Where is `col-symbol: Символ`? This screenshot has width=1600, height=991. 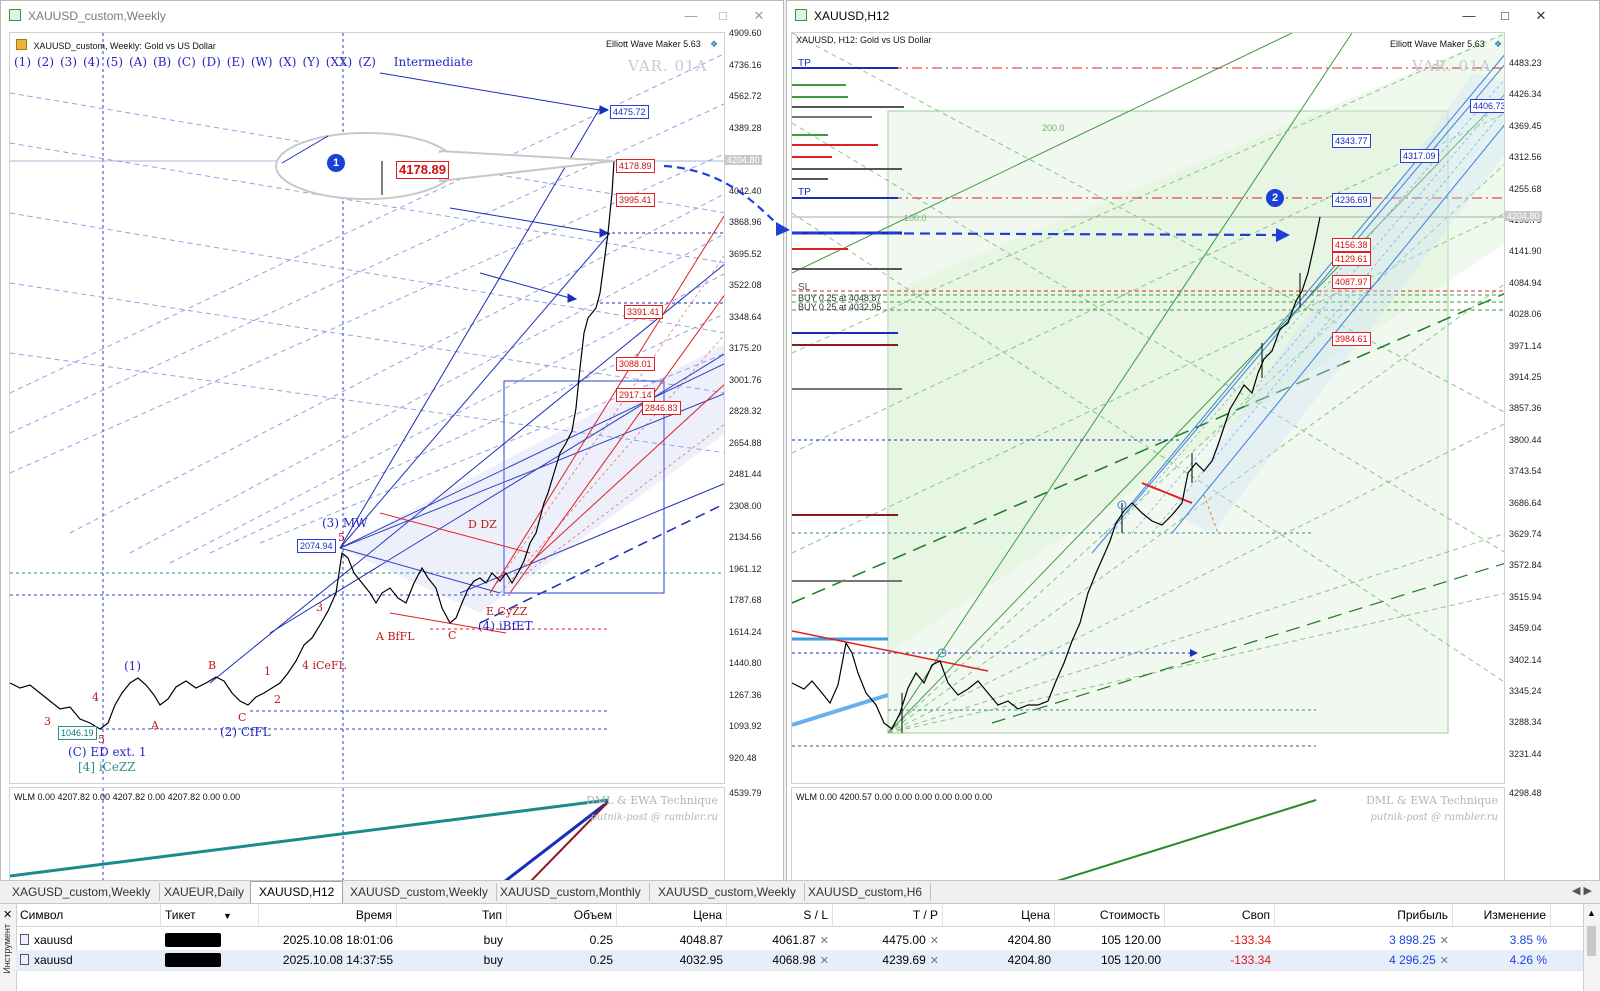 col-symbol: Символ is located at coordinates (88, 915).